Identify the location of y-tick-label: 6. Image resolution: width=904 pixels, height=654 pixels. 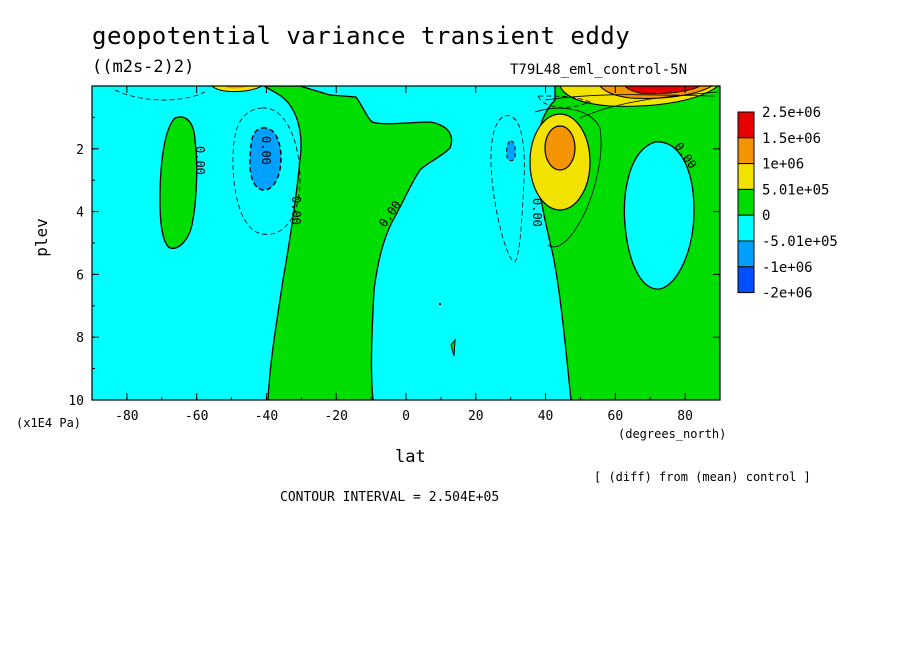
(80, 275).